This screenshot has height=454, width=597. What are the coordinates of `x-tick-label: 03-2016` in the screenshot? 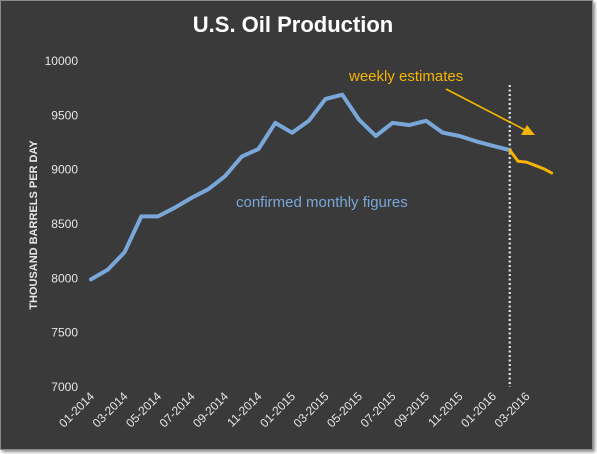 It's located at (512, 409).